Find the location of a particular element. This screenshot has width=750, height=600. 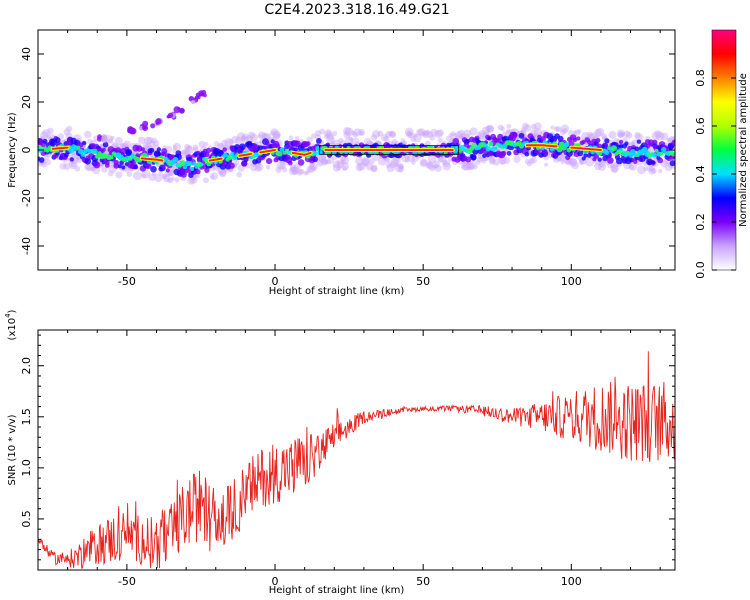

y-tick-label: 1.0 is located at coordinates (26, 468).